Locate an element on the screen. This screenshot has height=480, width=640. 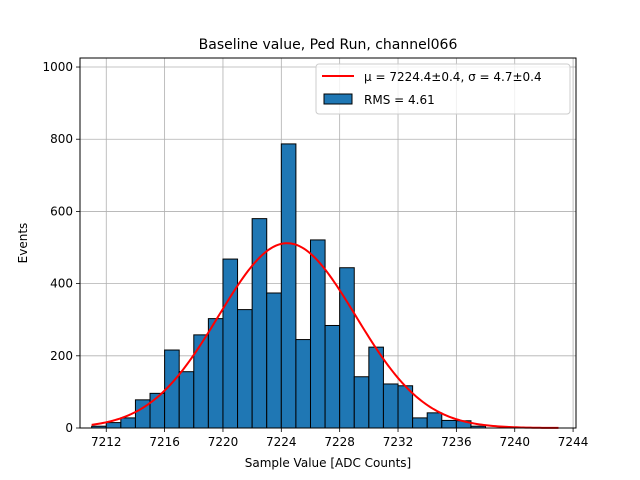
x-tick-label: 7236 is located at coordinates (456, 442).